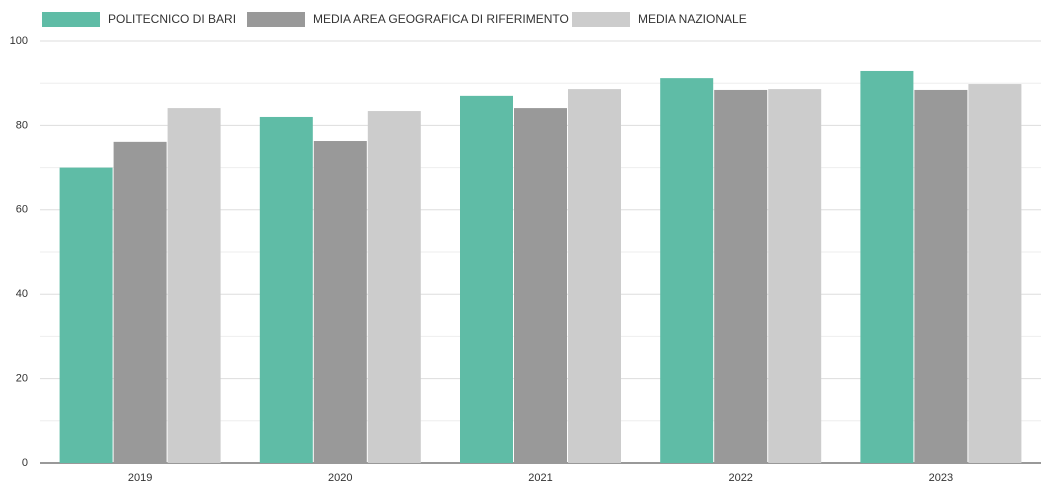 The height and width of the screenshot is (482, 1041). What do you see at coordinates (25, 463) in the screenshot?
I see `y-tick-label: 0` at bounding box center [25, 463].